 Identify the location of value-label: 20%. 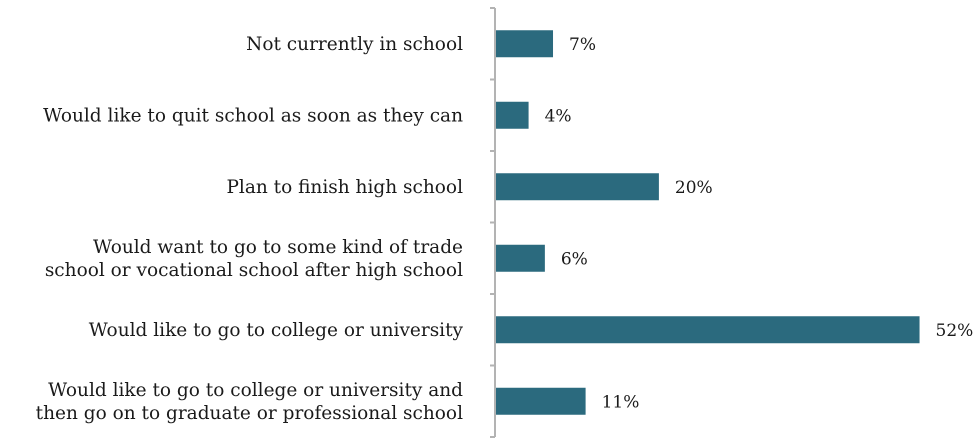
(694, 188).